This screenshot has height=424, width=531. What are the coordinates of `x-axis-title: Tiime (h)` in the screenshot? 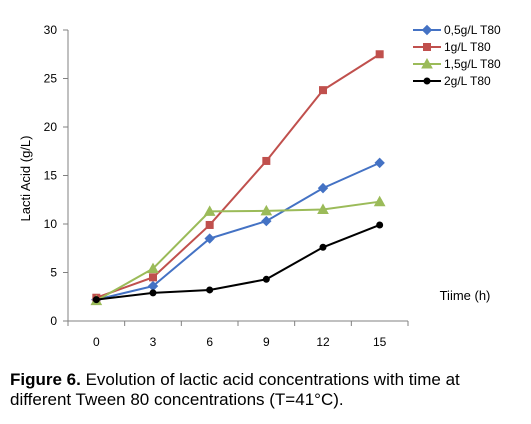 It's located at (465, 295).